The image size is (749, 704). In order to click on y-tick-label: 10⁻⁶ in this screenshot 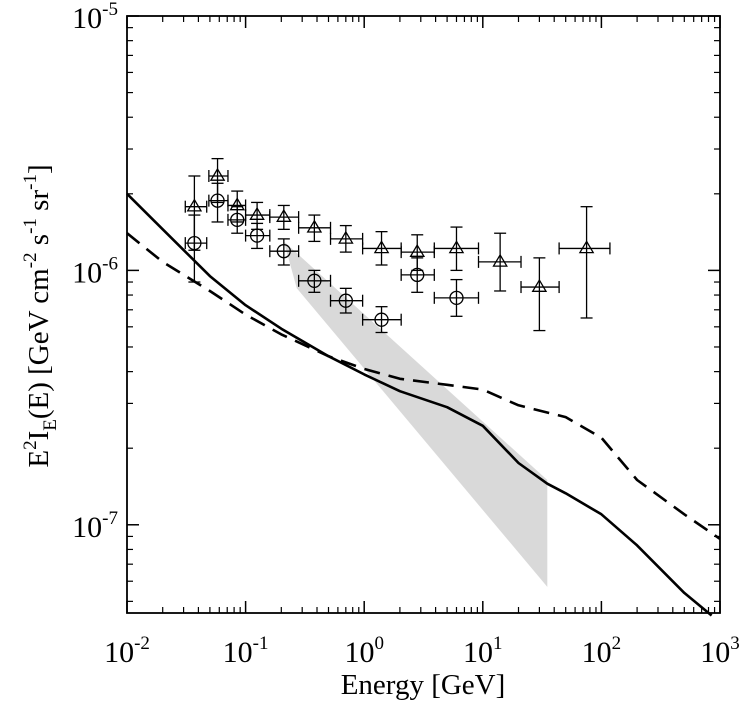, I will do `click(95, 271)`.